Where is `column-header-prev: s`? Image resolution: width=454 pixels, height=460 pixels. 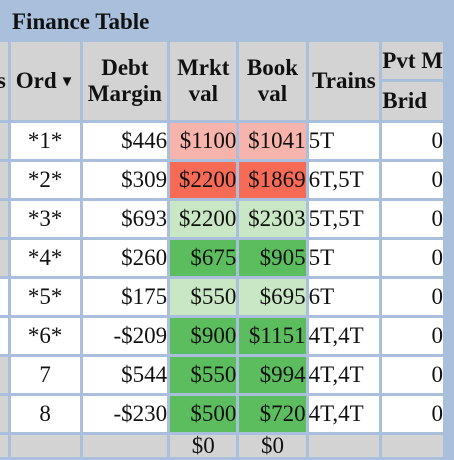 column-header-prev: s is located at coordinates (4, 81).